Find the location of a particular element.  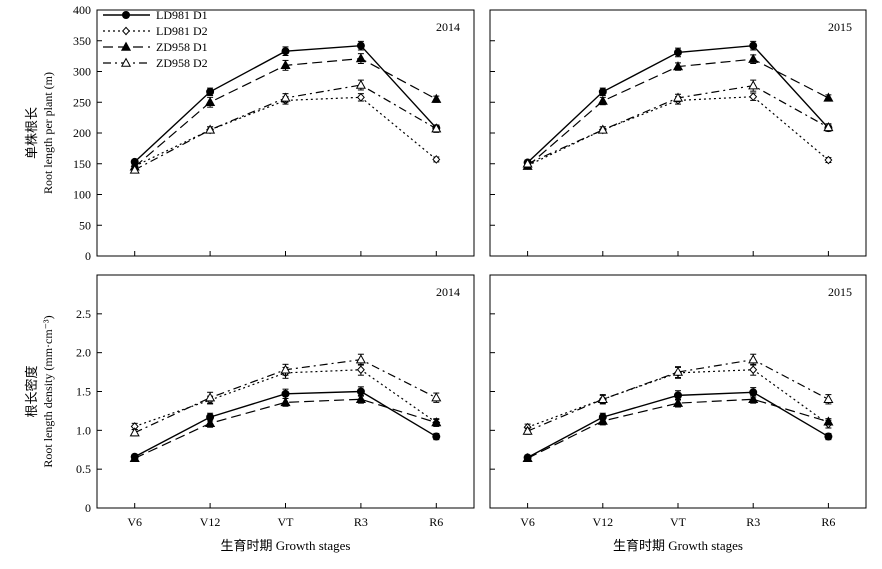

y-axis-title-en: Root length density (mm·cm⁻³) is located at coordinates (48, 391).